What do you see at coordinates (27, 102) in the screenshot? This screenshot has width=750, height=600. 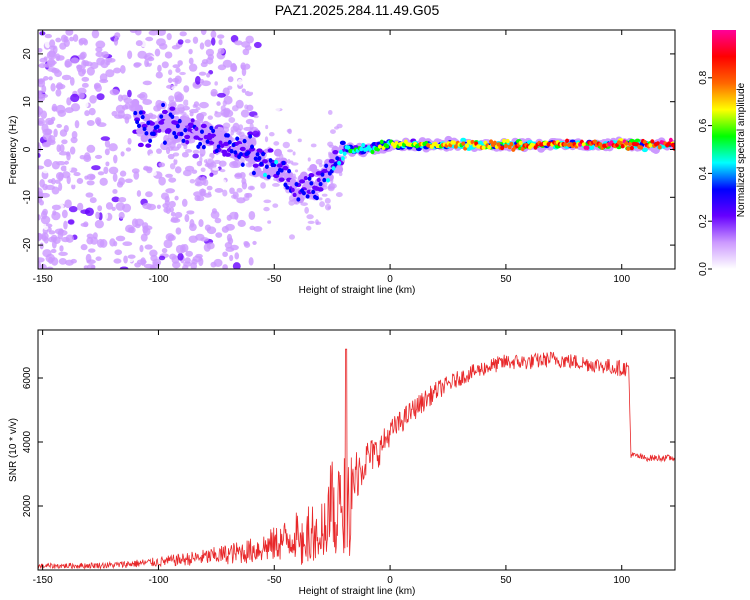 I see `y-tick-label: 10` at bounding box center [27, 102].